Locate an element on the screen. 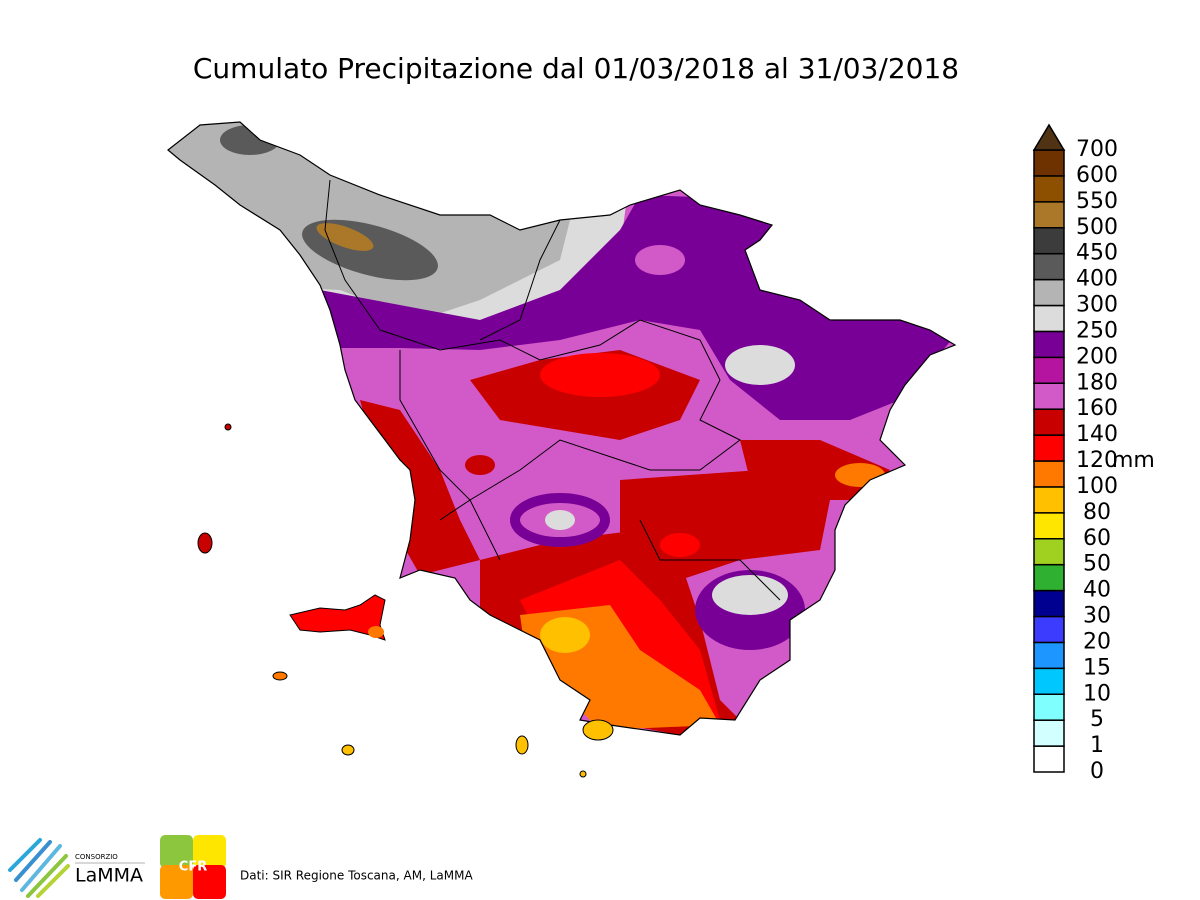  lamma-name: LaMMA is located at coordinates (109, 876).